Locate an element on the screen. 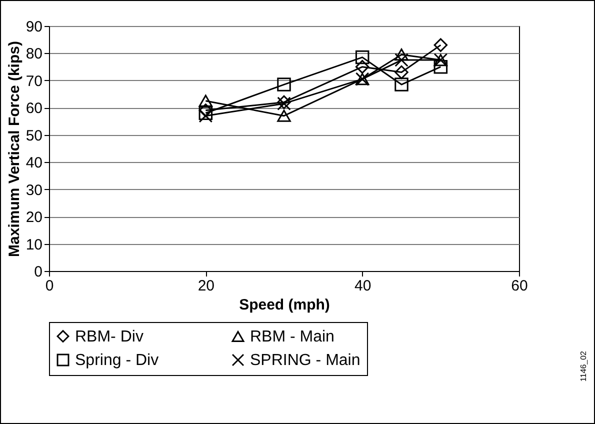 The width and height of the screenshot is (595, 424). x-tick-label: 0 is located at coordinates (49, 286).